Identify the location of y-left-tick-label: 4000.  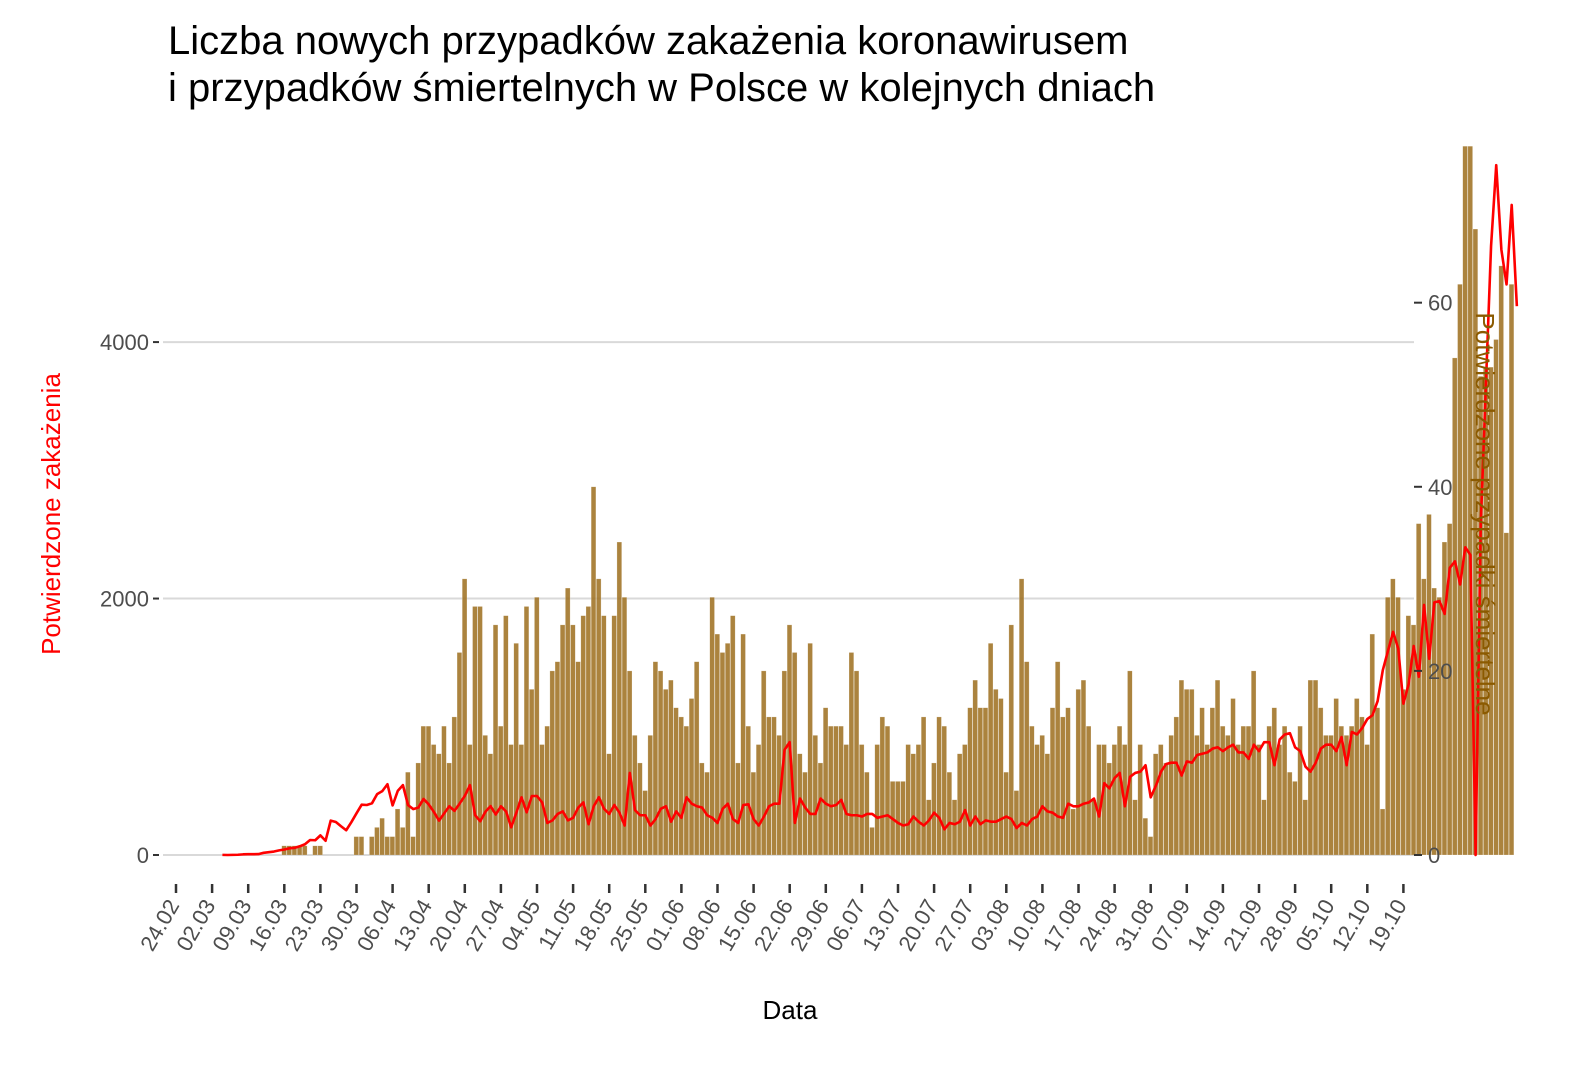
(124, 342).